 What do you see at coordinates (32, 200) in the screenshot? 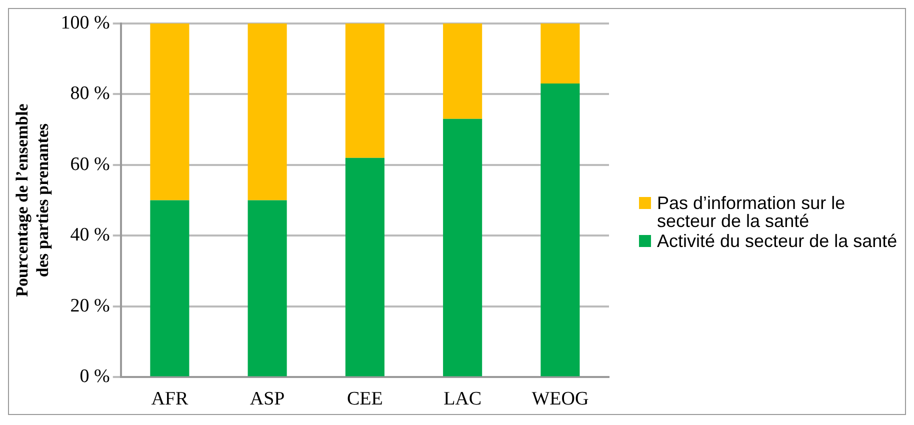
I see `y-axis-title: Pourcentage de l’ensemble des parties prenantes` at bounding box center [32, 200].